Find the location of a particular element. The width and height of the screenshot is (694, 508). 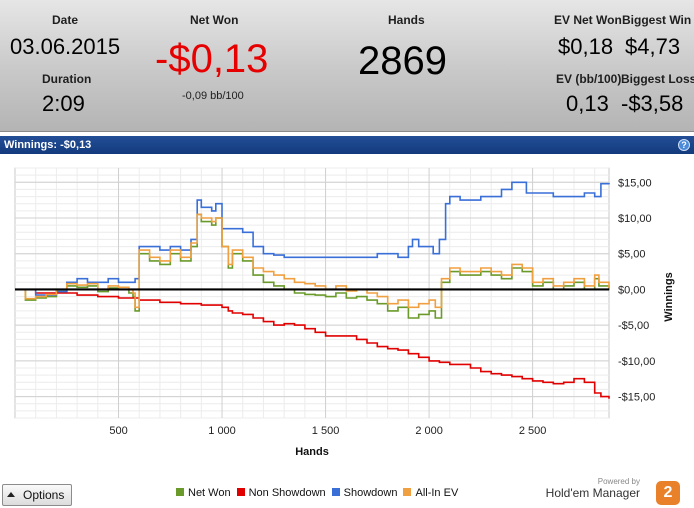

y-axis-title: Winnings is located at coordinates (669, 296).